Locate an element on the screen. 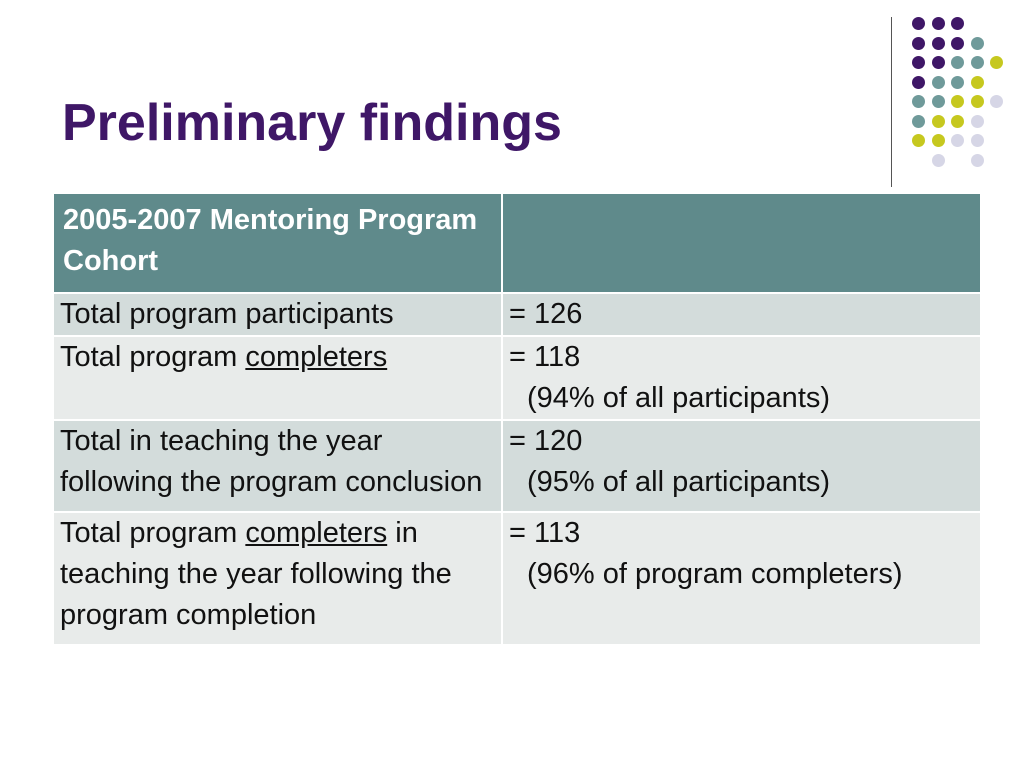 Image resolution: width=1024 pixels, height=768 pixels. row-value: = 126 is located at coordinates (741, 314).